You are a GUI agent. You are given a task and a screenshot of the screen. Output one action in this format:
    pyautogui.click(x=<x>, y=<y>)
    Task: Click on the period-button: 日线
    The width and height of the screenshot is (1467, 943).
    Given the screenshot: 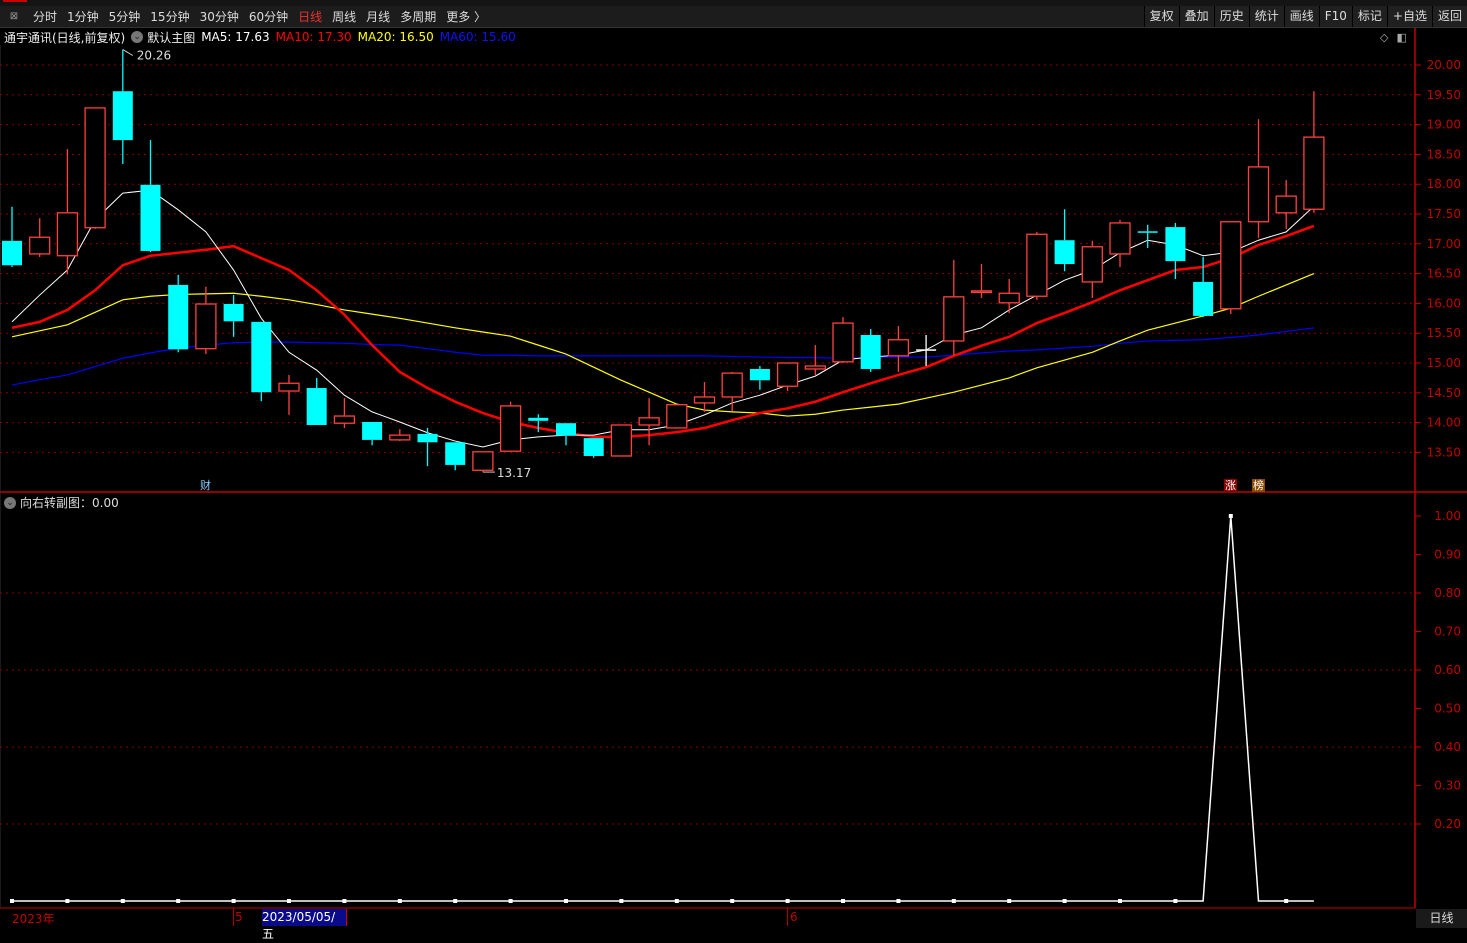 What is the action you would take?
    pyautogui.click(x=1441, y=918)
    